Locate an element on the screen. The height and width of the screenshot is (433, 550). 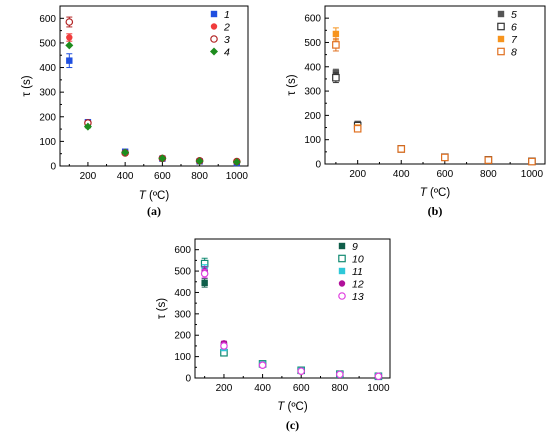
legend-label: 10 is located at coordinates (358, 259).